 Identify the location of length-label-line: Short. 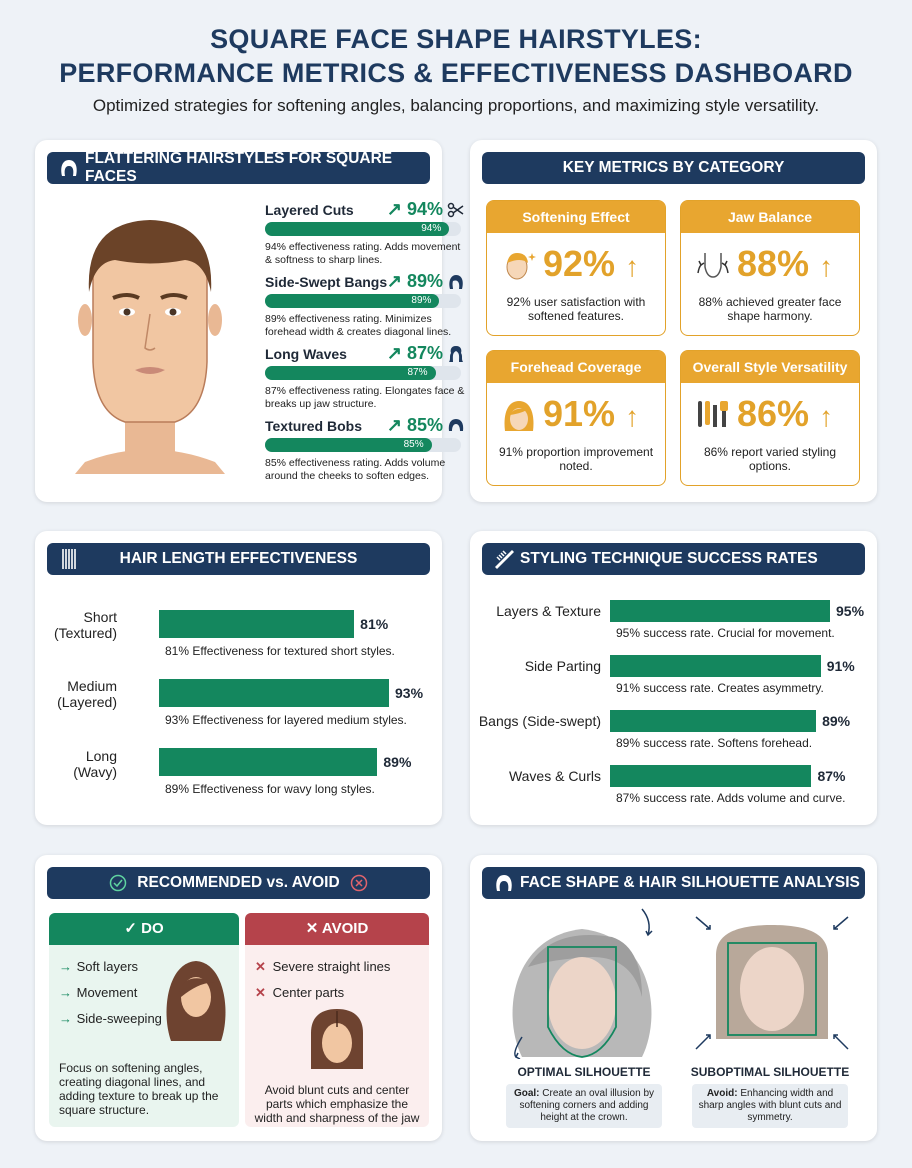
(100, 617).